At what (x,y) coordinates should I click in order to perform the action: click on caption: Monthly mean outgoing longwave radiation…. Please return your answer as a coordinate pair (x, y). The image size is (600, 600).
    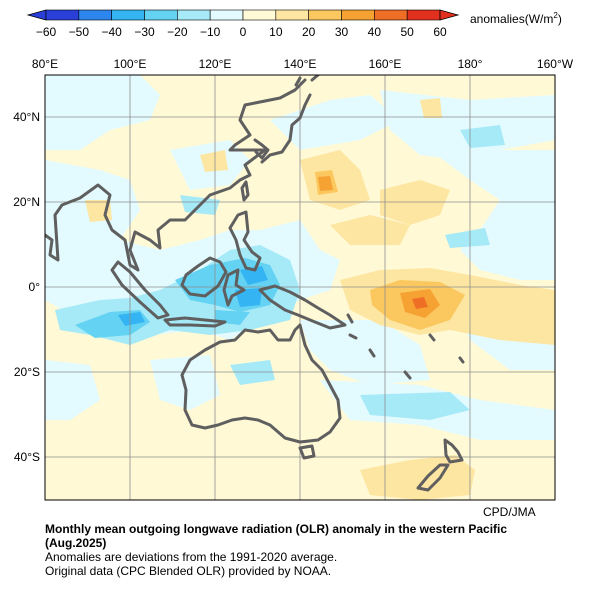
    Looking at the image, I should click on (305, 550).